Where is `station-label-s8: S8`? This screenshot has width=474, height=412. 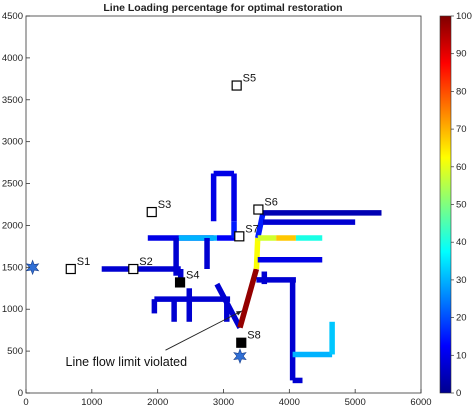 station-label-s8: S8 is located at coordinates (253, 336).